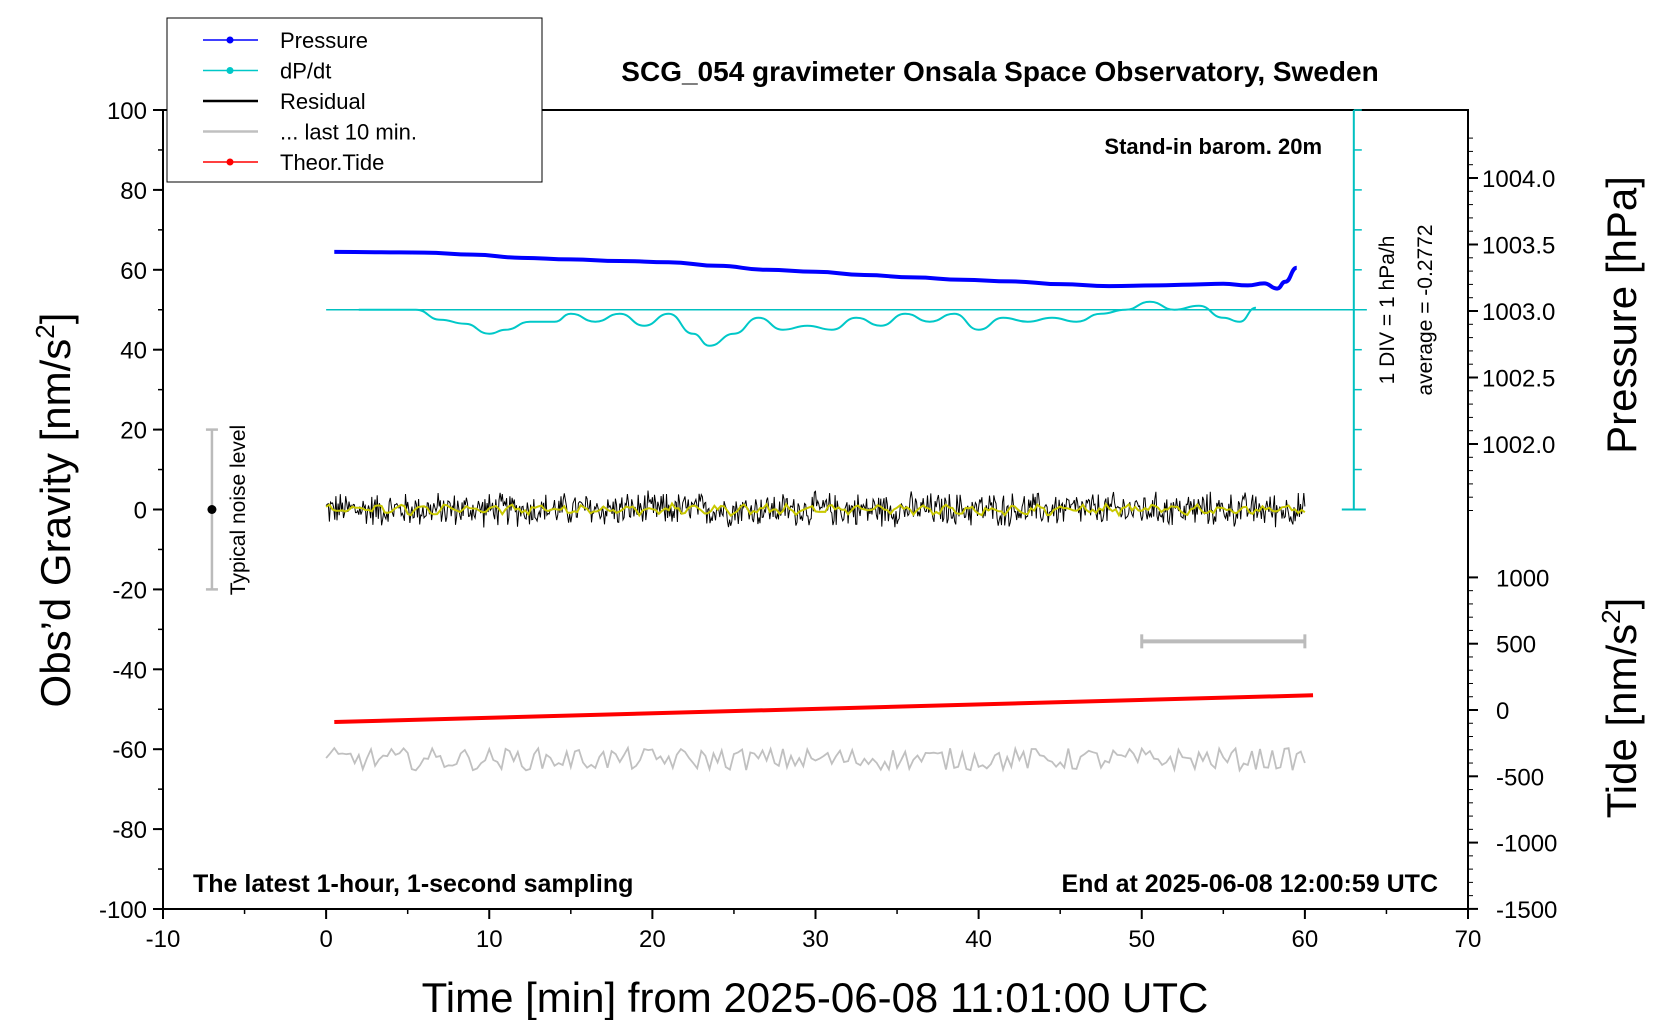  What do you see at coordinates (133, 191) in the screenshot?
I see `y-tick-label: 80` at bounding box center [133, 191].